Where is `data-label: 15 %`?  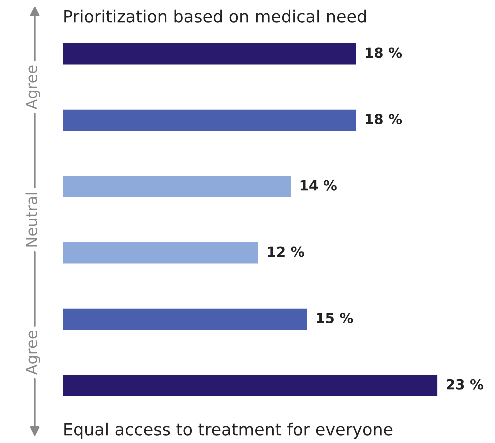
data-label: 15 % is located at coordinates (335, 318).